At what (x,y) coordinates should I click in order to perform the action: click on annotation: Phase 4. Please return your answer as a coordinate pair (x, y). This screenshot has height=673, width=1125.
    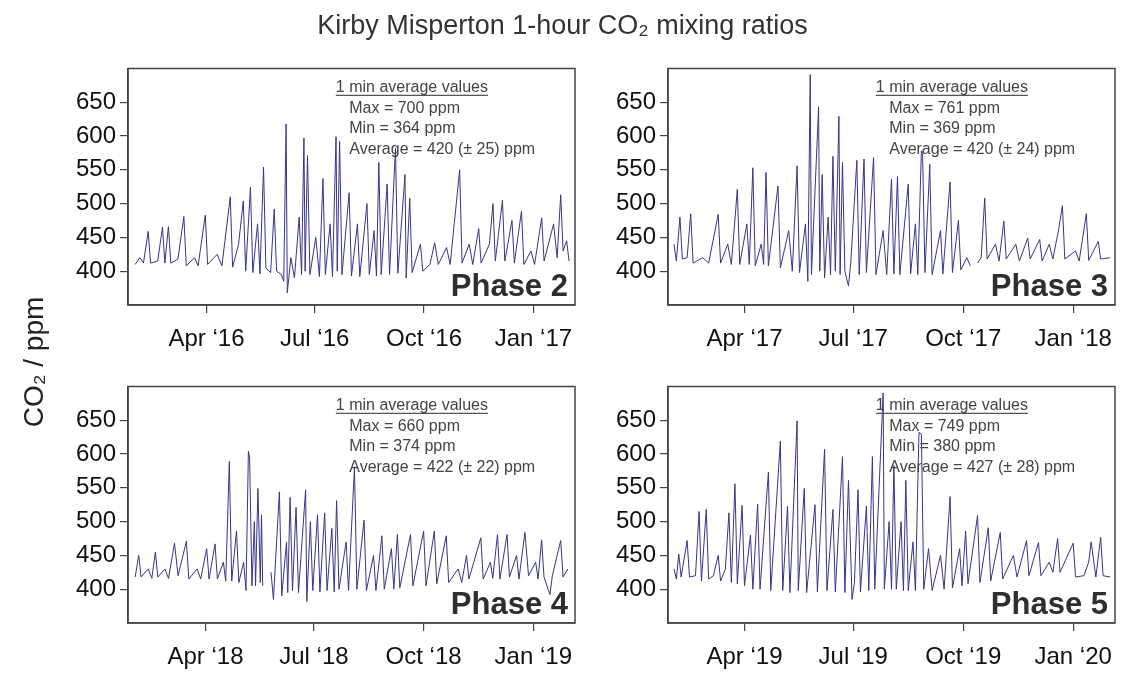
    Looking at the image, I should click on (509, 603).